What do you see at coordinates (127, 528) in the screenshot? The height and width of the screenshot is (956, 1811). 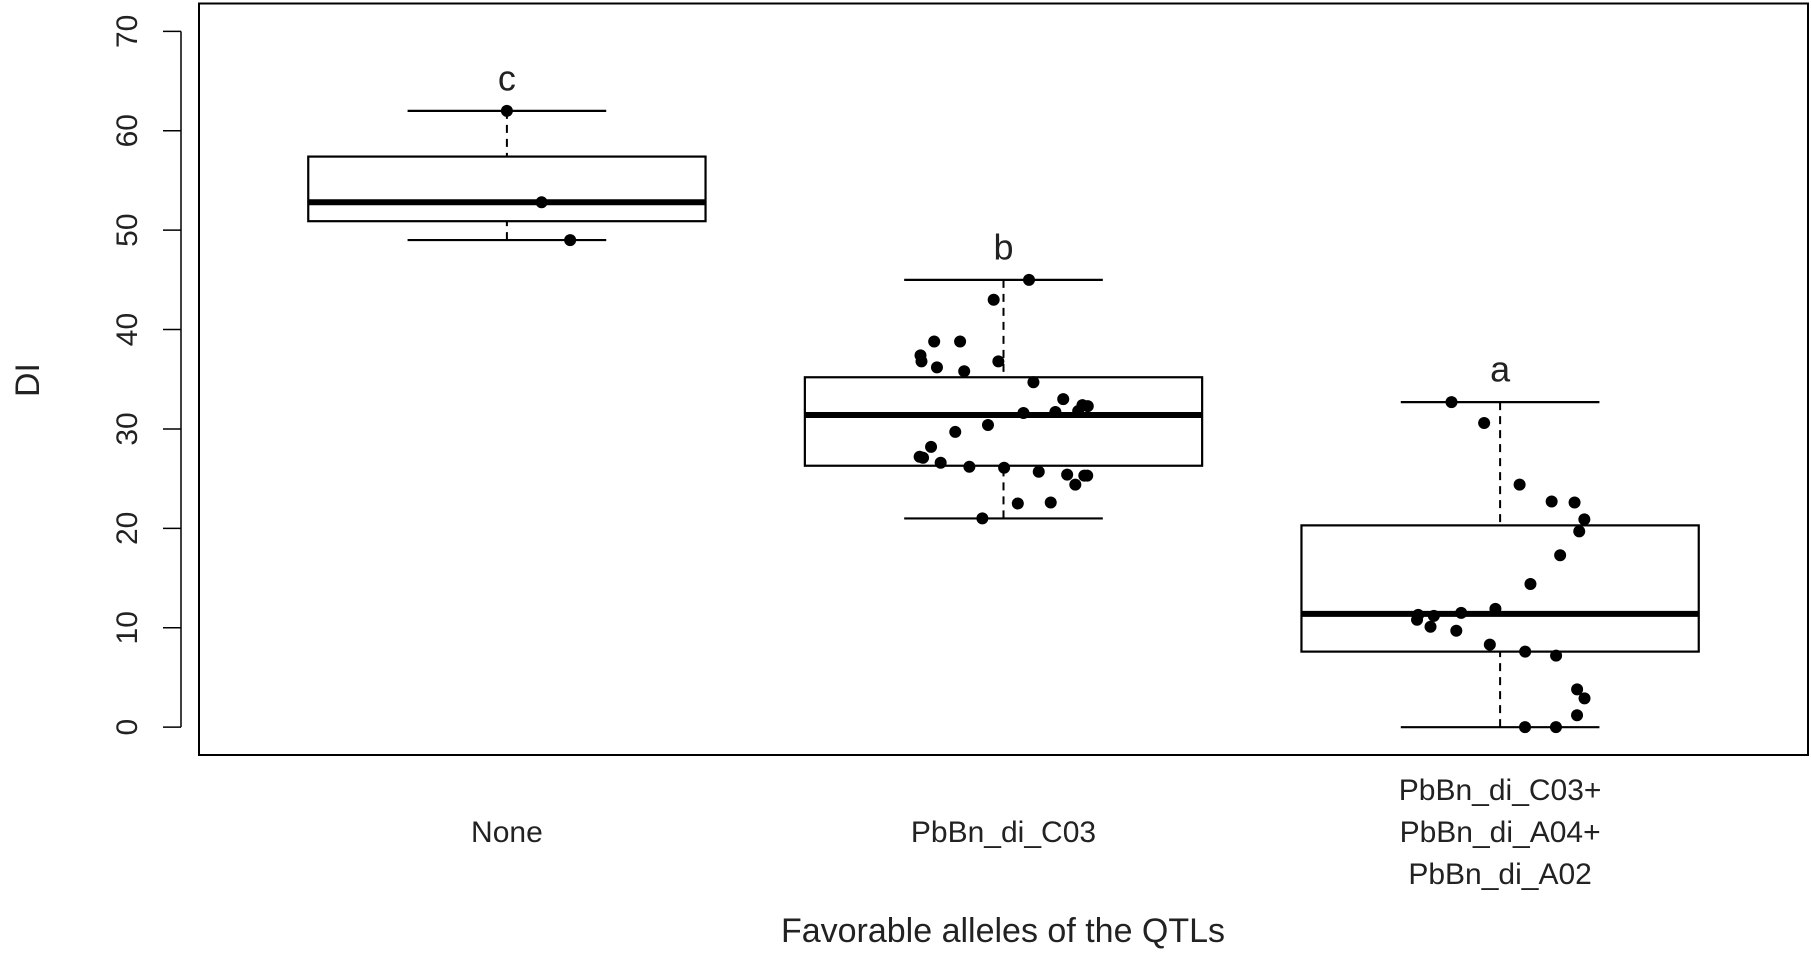 I see `y-tick-label: 20` at bounding box center [127, 528].